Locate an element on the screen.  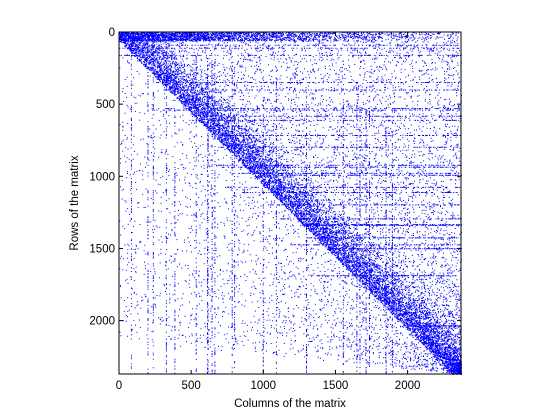
y-tick-label: 1000 is located at coordinates (102, 177).